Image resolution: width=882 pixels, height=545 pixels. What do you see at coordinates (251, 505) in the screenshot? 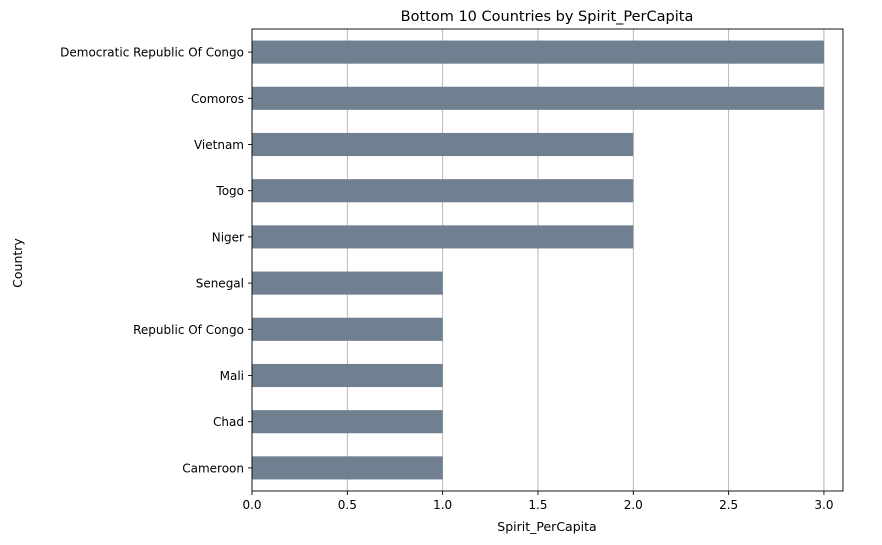
I see `x-tick-label-0: 0.0` at bounding box center [251, 505].